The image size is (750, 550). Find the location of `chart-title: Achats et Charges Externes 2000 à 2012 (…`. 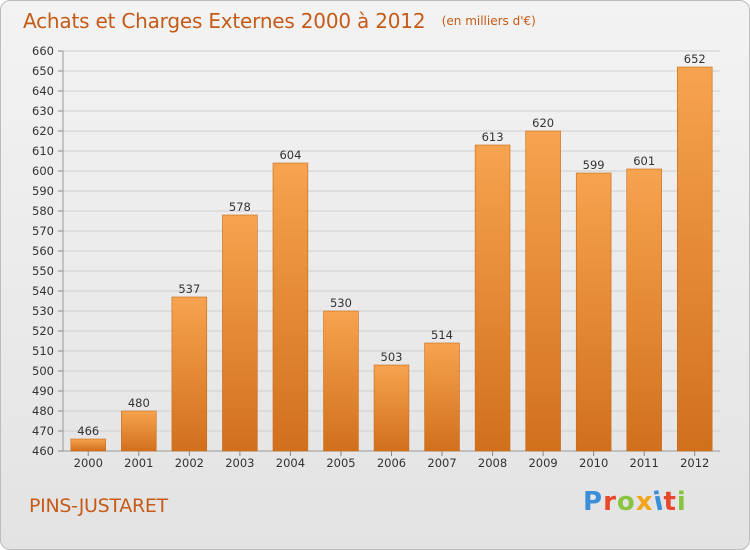

chart-title: Achats et Charges Externes 2000 à 2012 (… is located at coordinates (279, 21).